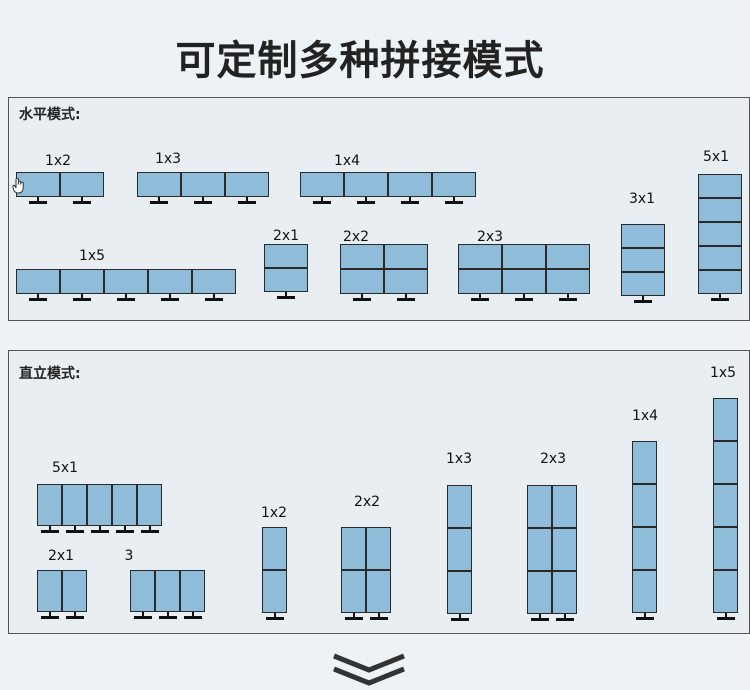 The height and width of the screenshot is (690, 750). What do you see at coordinates (50, 374) in the screenshot?
I see `vertical-mode-label: 直立模式:` at bounding box center [50, 374].